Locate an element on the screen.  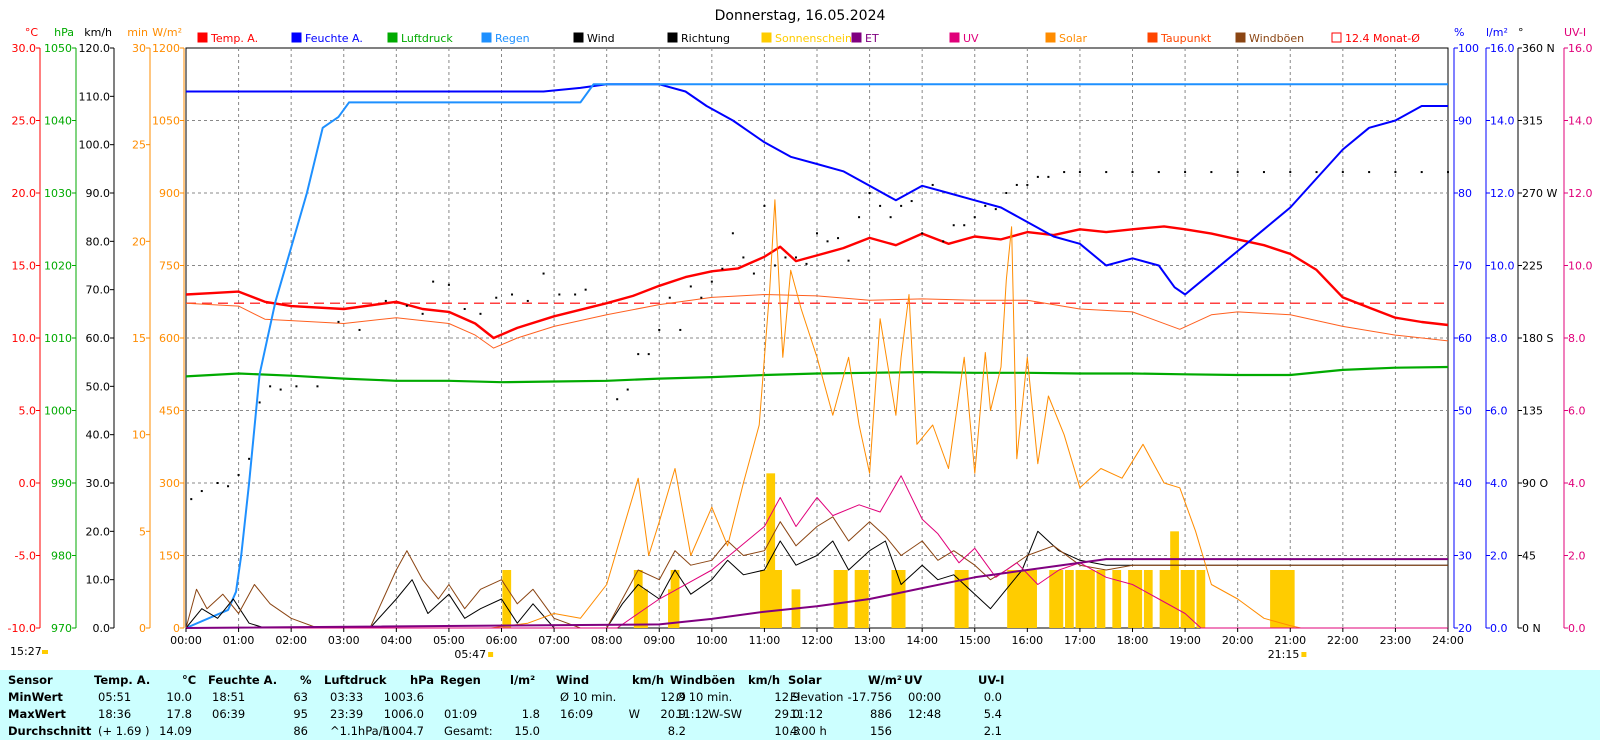
y-axis-unit: °C is located at coordinates (32, 32).